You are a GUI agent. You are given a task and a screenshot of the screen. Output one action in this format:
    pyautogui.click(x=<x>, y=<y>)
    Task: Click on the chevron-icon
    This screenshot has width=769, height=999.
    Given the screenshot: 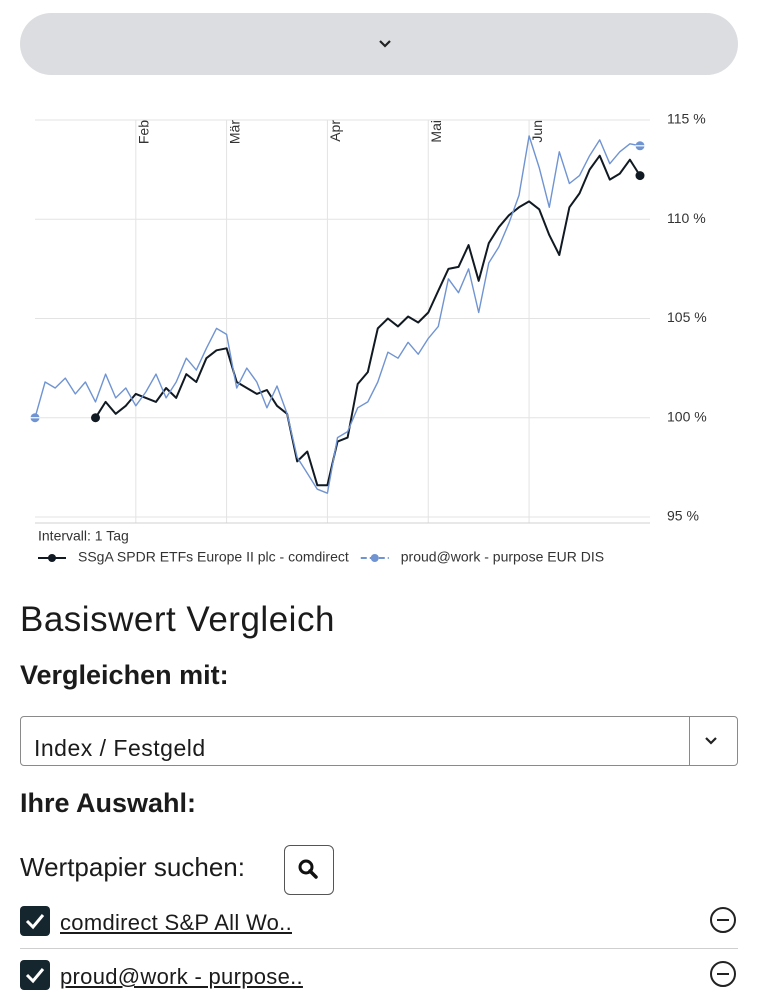 What is the action you would take?
    pyautogui.click(x=385, y=44)
    